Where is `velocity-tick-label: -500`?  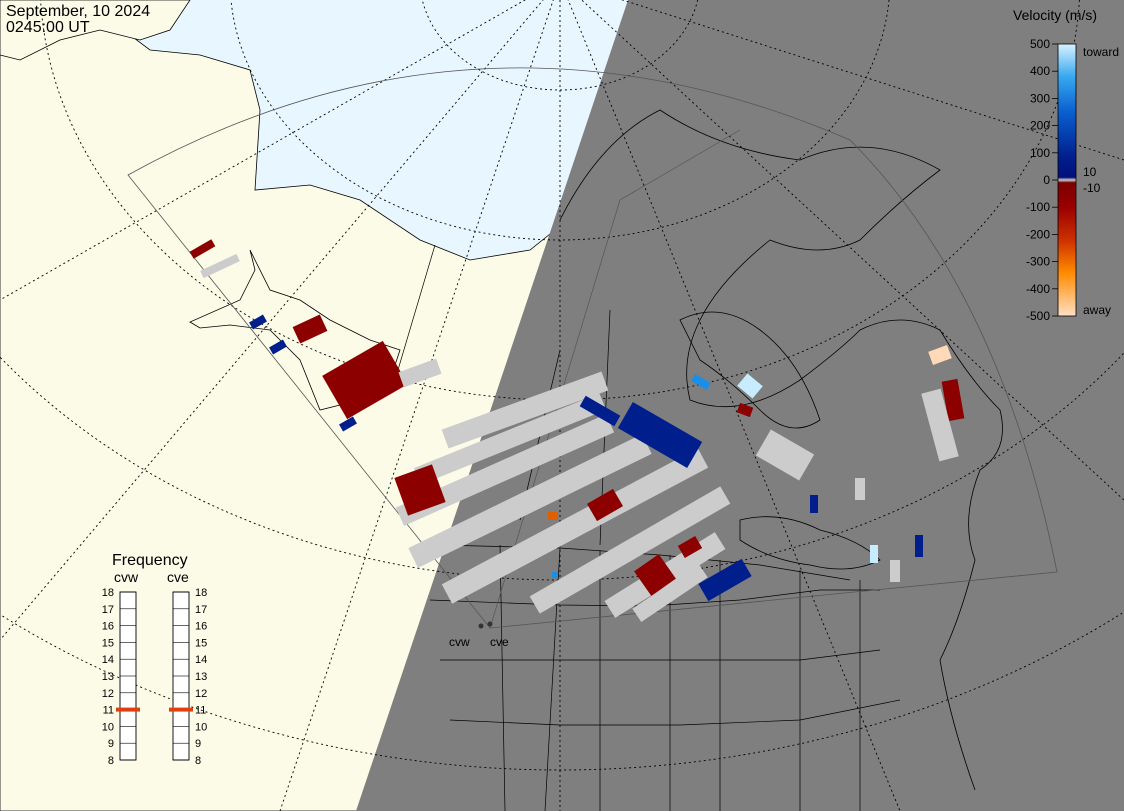
velocity-tick-label: -500 is located at coordinates (1038, 316).